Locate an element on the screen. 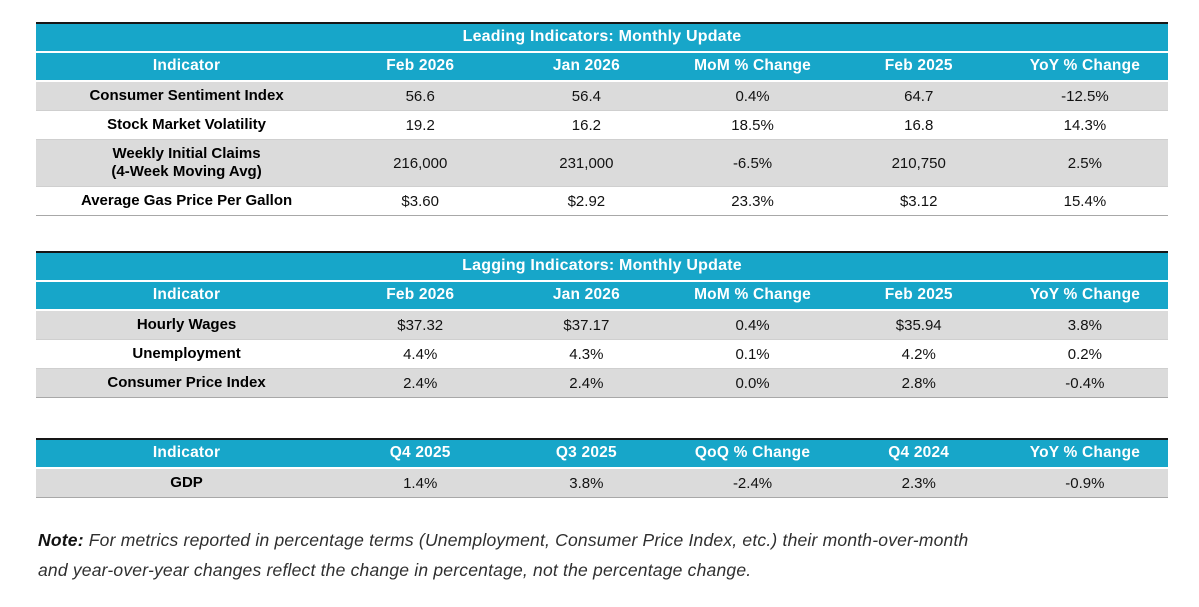 This screenshot has width=1199, height=607. table-row: Unemployment 4.4% 4.3% 0.1% 4.2% 0.2% is located at coordinates (602, 354).